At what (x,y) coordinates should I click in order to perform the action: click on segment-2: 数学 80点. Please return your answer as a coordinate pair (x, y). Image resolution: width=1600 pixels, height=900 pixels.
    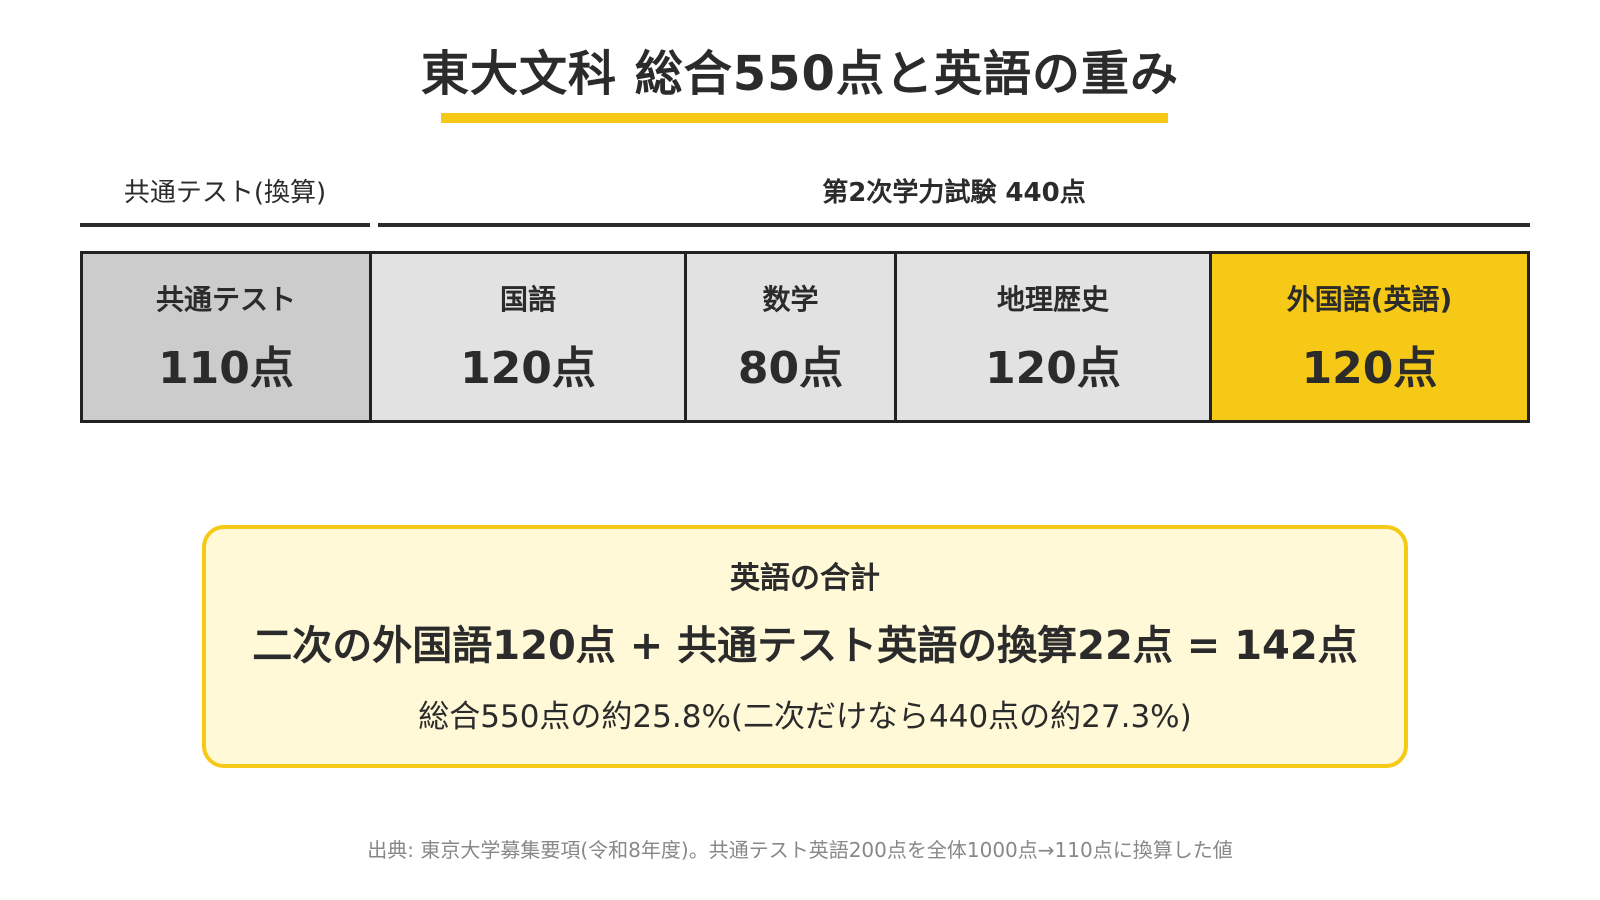
    Looking at the image, I should click on (792, 337).